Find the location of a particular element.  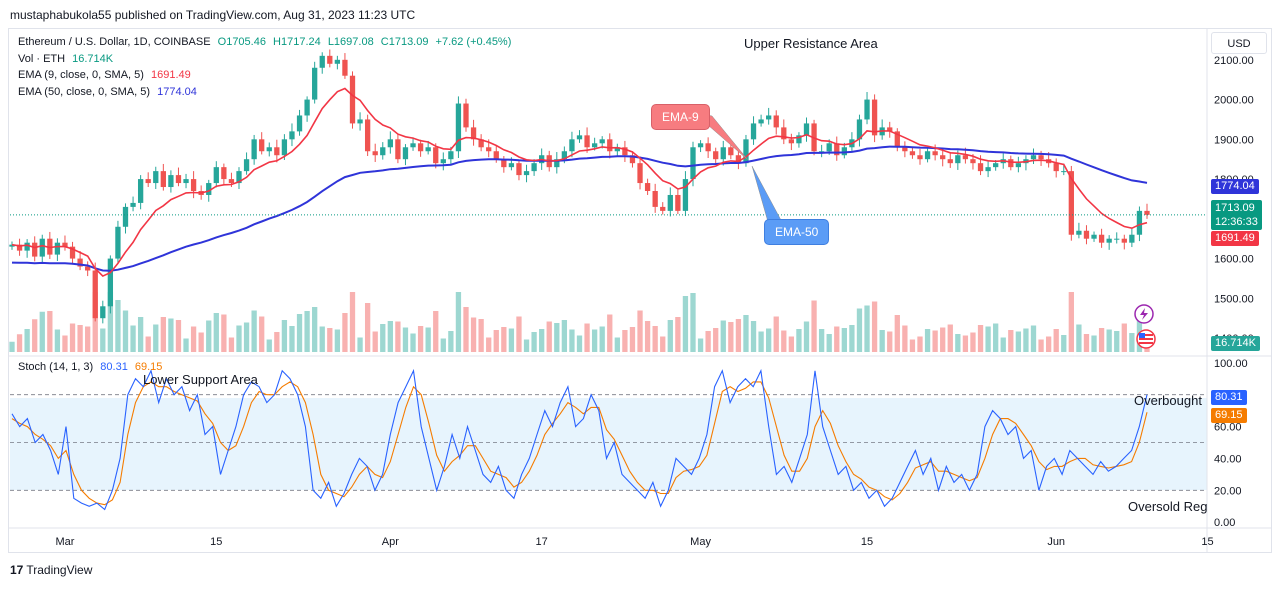

countdown-value: 12:36:33 is located at coordinates (1236, 222).